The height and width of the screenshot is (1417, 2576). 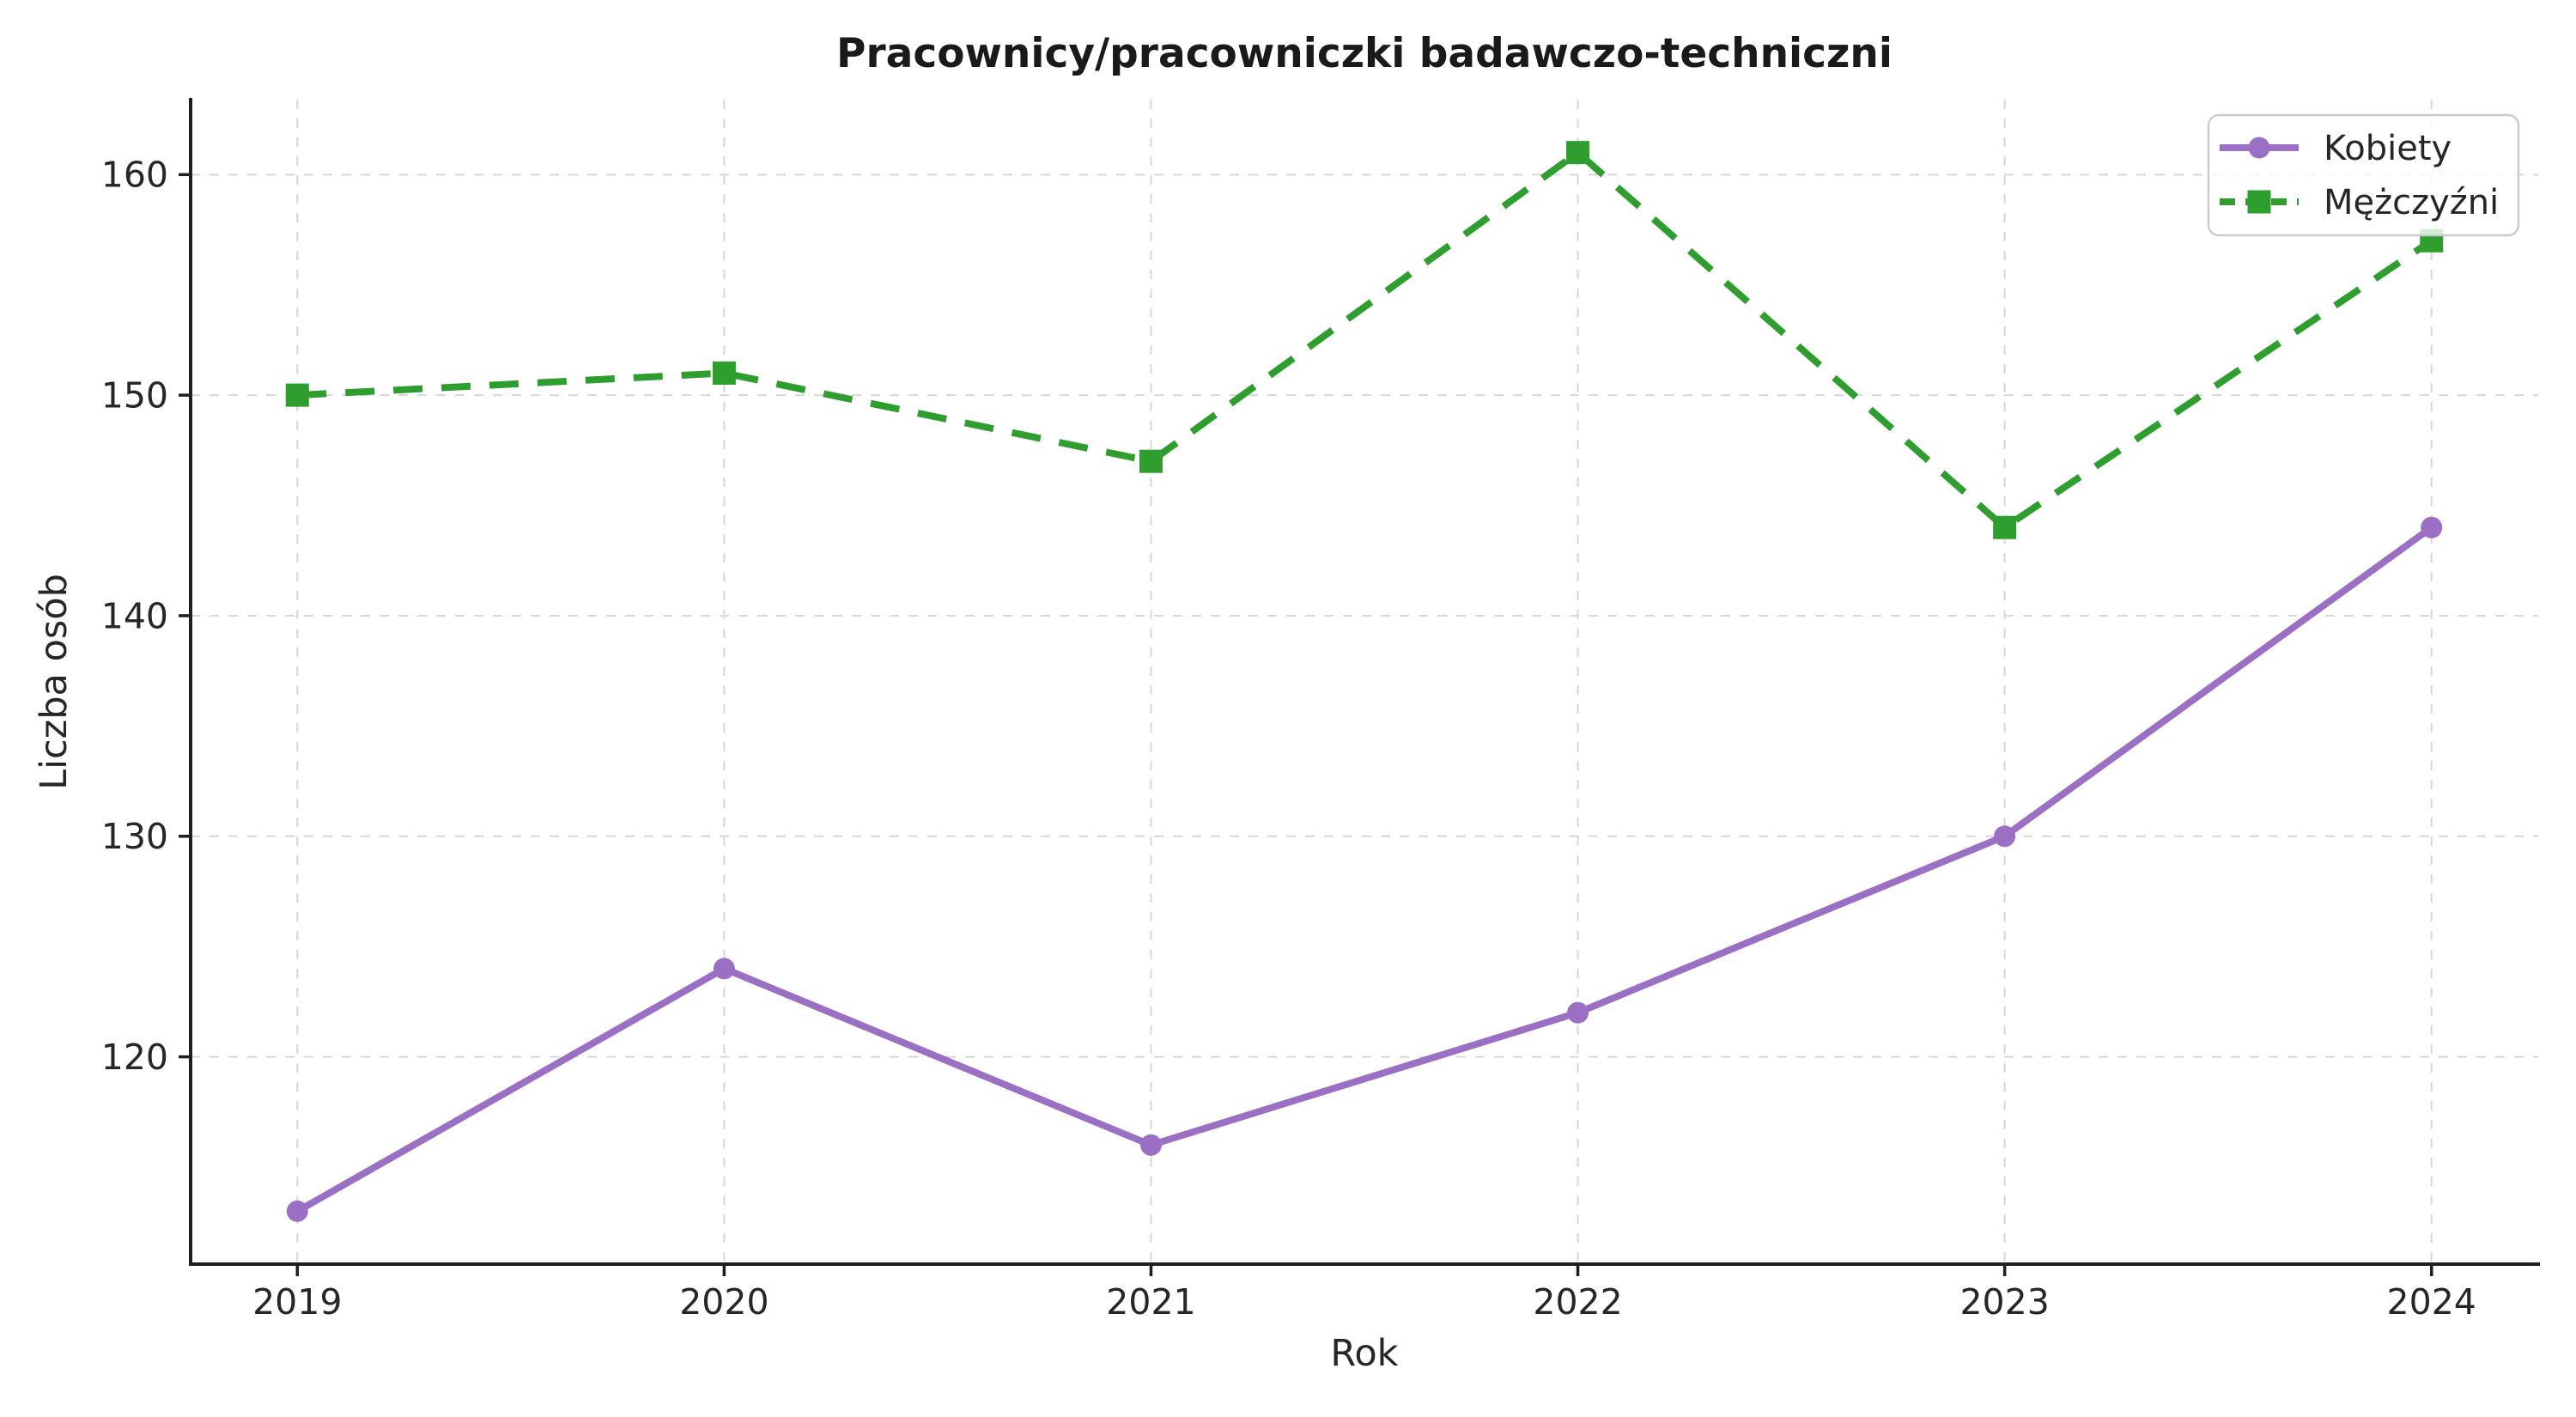 What do you see at coordinates (2259, 202) in the screenshot?
I see `legend-square-marker-icon` at bounding box center [2259, 202].